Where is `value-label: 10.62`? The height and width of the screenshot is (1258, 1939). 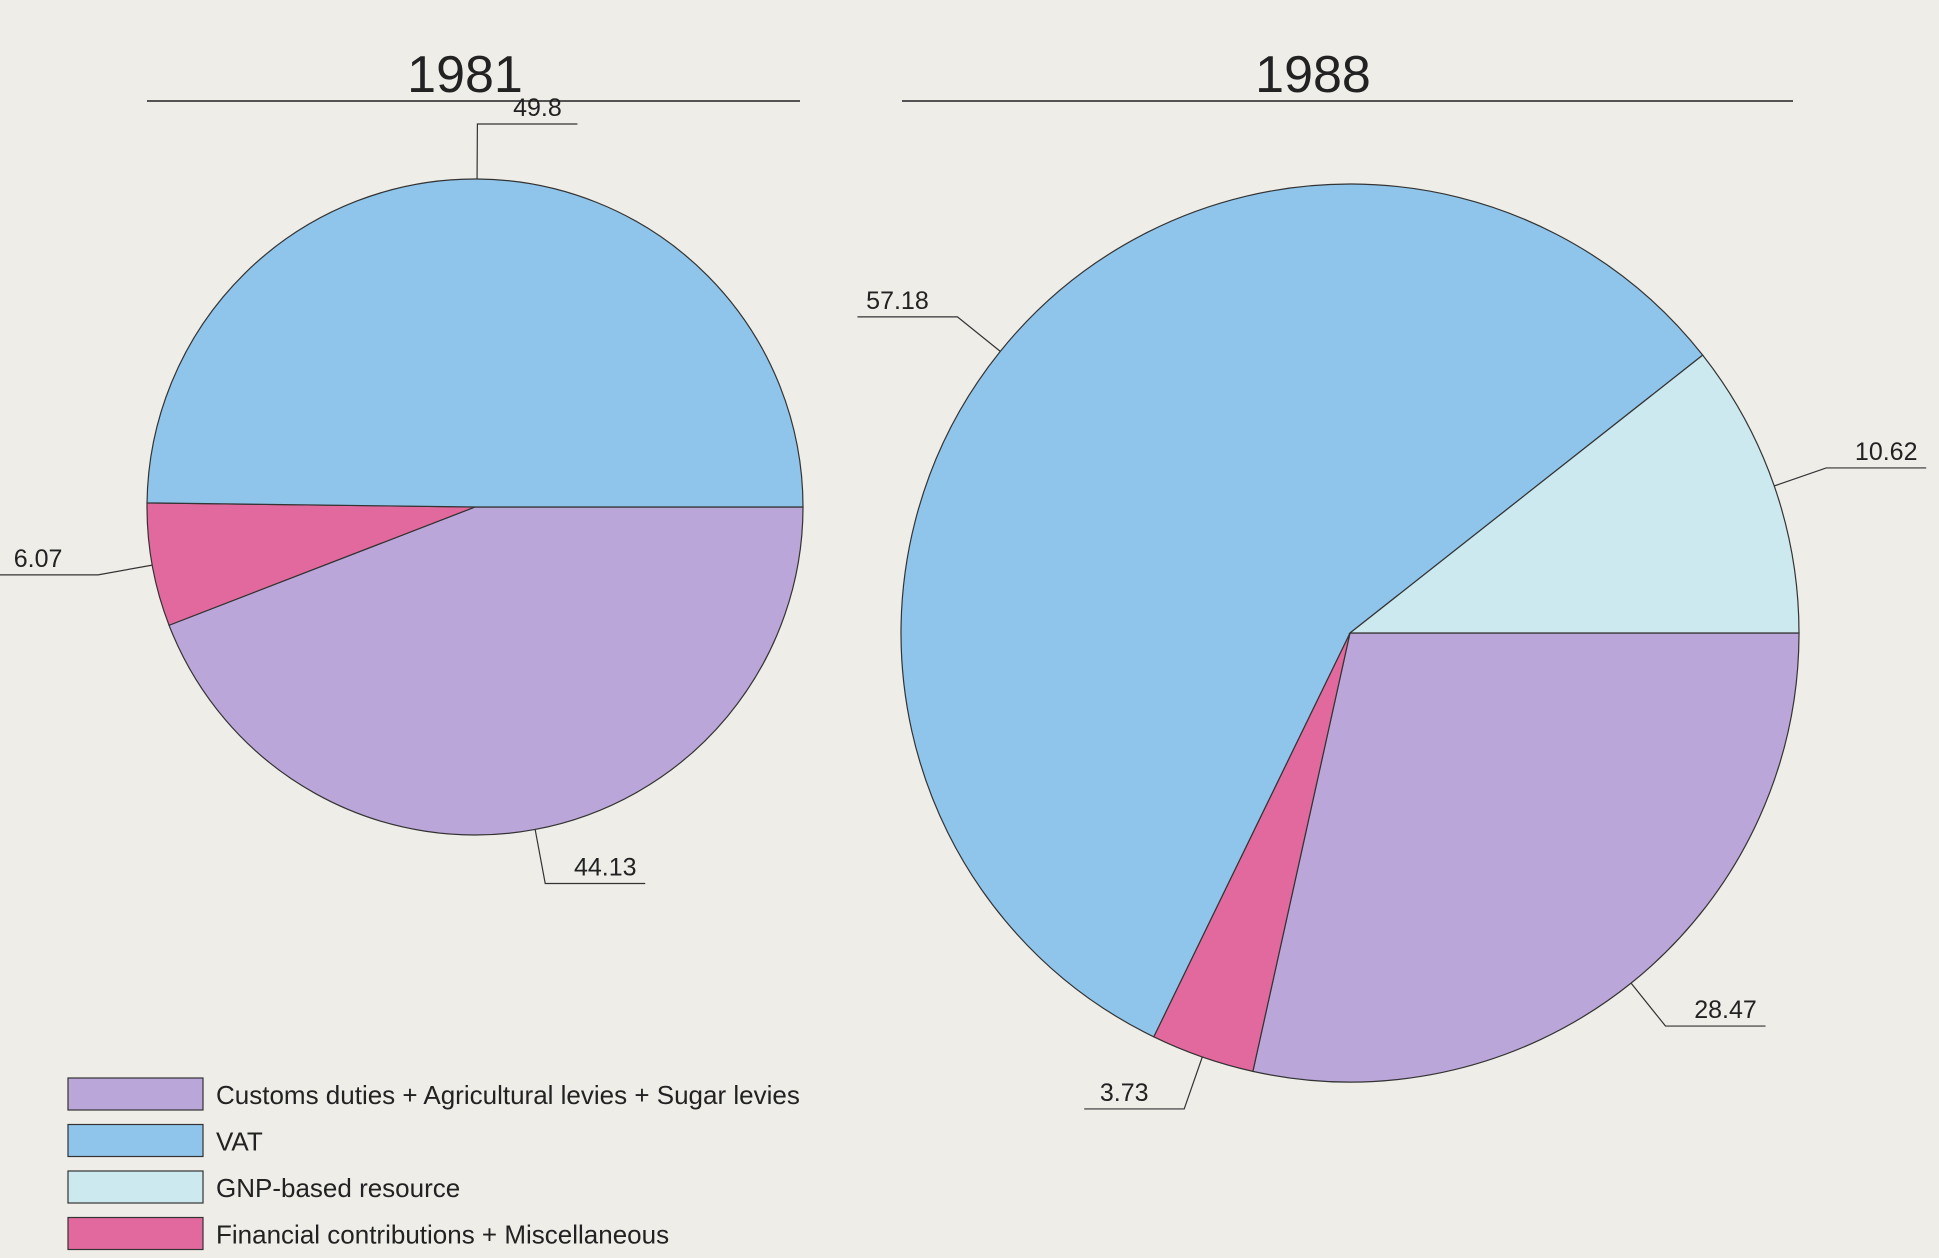 value-label: 10.62 is located at coordinates (1886, 452).